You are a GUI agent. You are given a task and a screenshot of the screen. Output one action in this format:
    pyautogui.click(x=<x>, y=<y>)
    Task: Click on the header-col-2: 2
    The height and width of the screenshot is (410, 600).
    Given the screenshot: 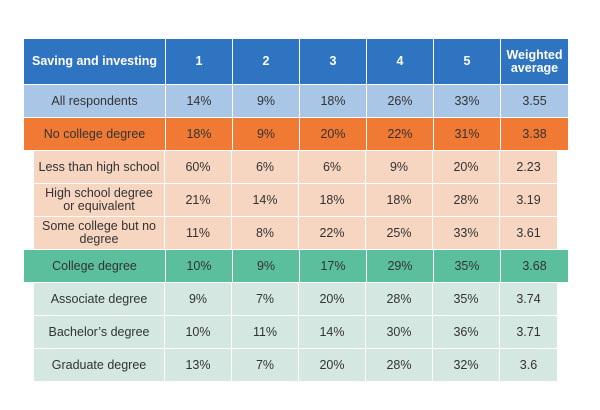 What is the action you would take?
    pyautogui.click(x=266, y=62)
    